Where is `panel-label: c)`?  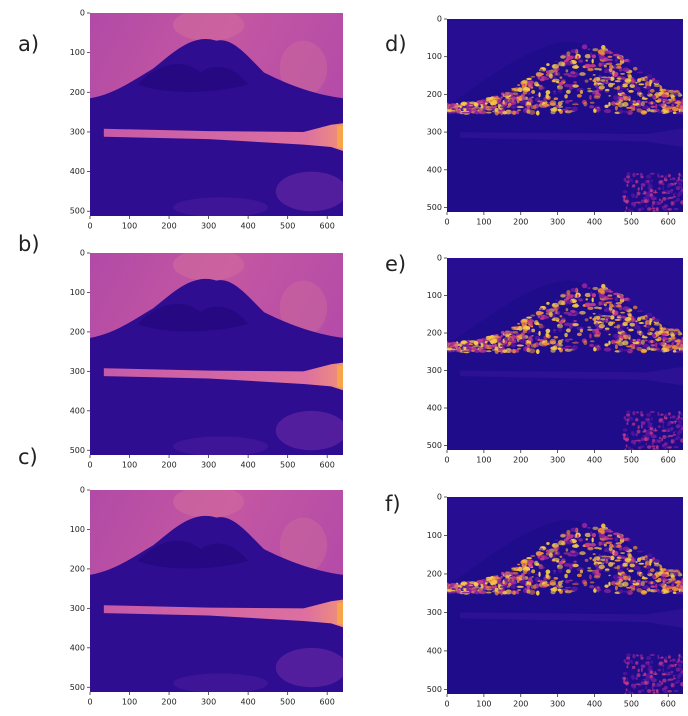 panel-label: c) is located at coordinates (28, 457).